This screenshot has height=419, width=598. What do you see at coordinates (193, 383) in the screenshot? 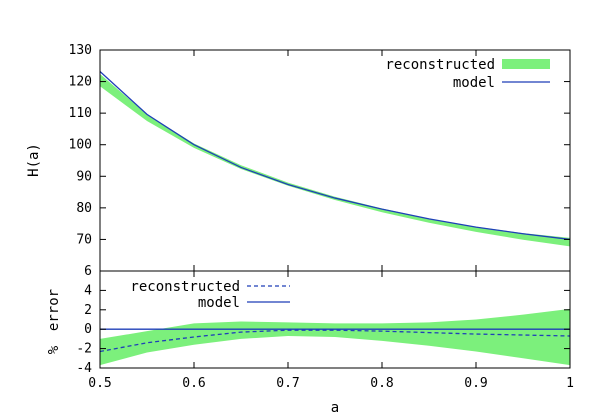
I see `x-tick-label: 0.6` at bounding box center [193, 383].